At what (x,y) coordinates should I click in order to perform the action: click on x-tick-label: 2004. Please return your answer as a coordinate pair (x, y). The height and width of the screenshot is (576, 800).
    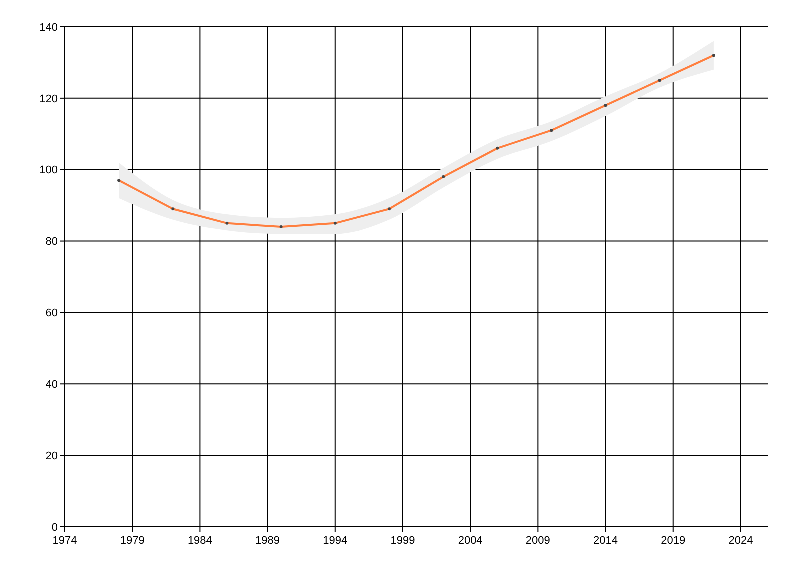
    Looking at the image, I should click on (470, 541).